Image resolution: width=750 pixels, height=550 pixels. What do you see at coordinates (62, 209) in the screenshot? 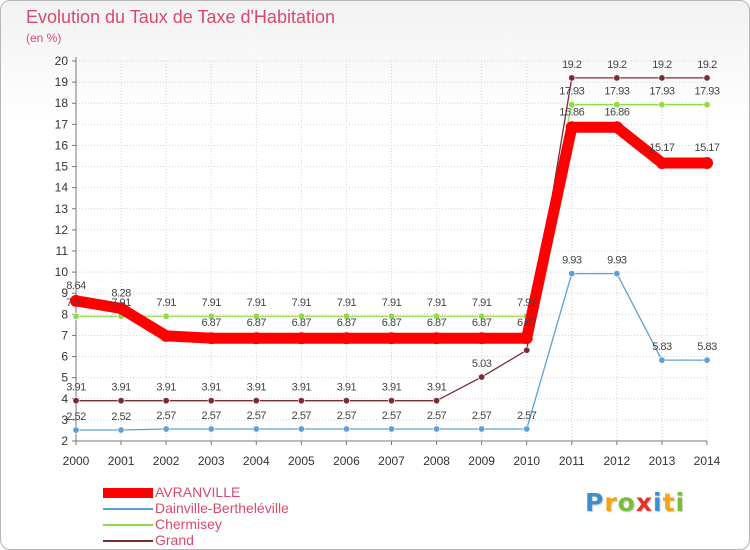
I see `y-tick-label: 13` at bounding box center [62, 209].